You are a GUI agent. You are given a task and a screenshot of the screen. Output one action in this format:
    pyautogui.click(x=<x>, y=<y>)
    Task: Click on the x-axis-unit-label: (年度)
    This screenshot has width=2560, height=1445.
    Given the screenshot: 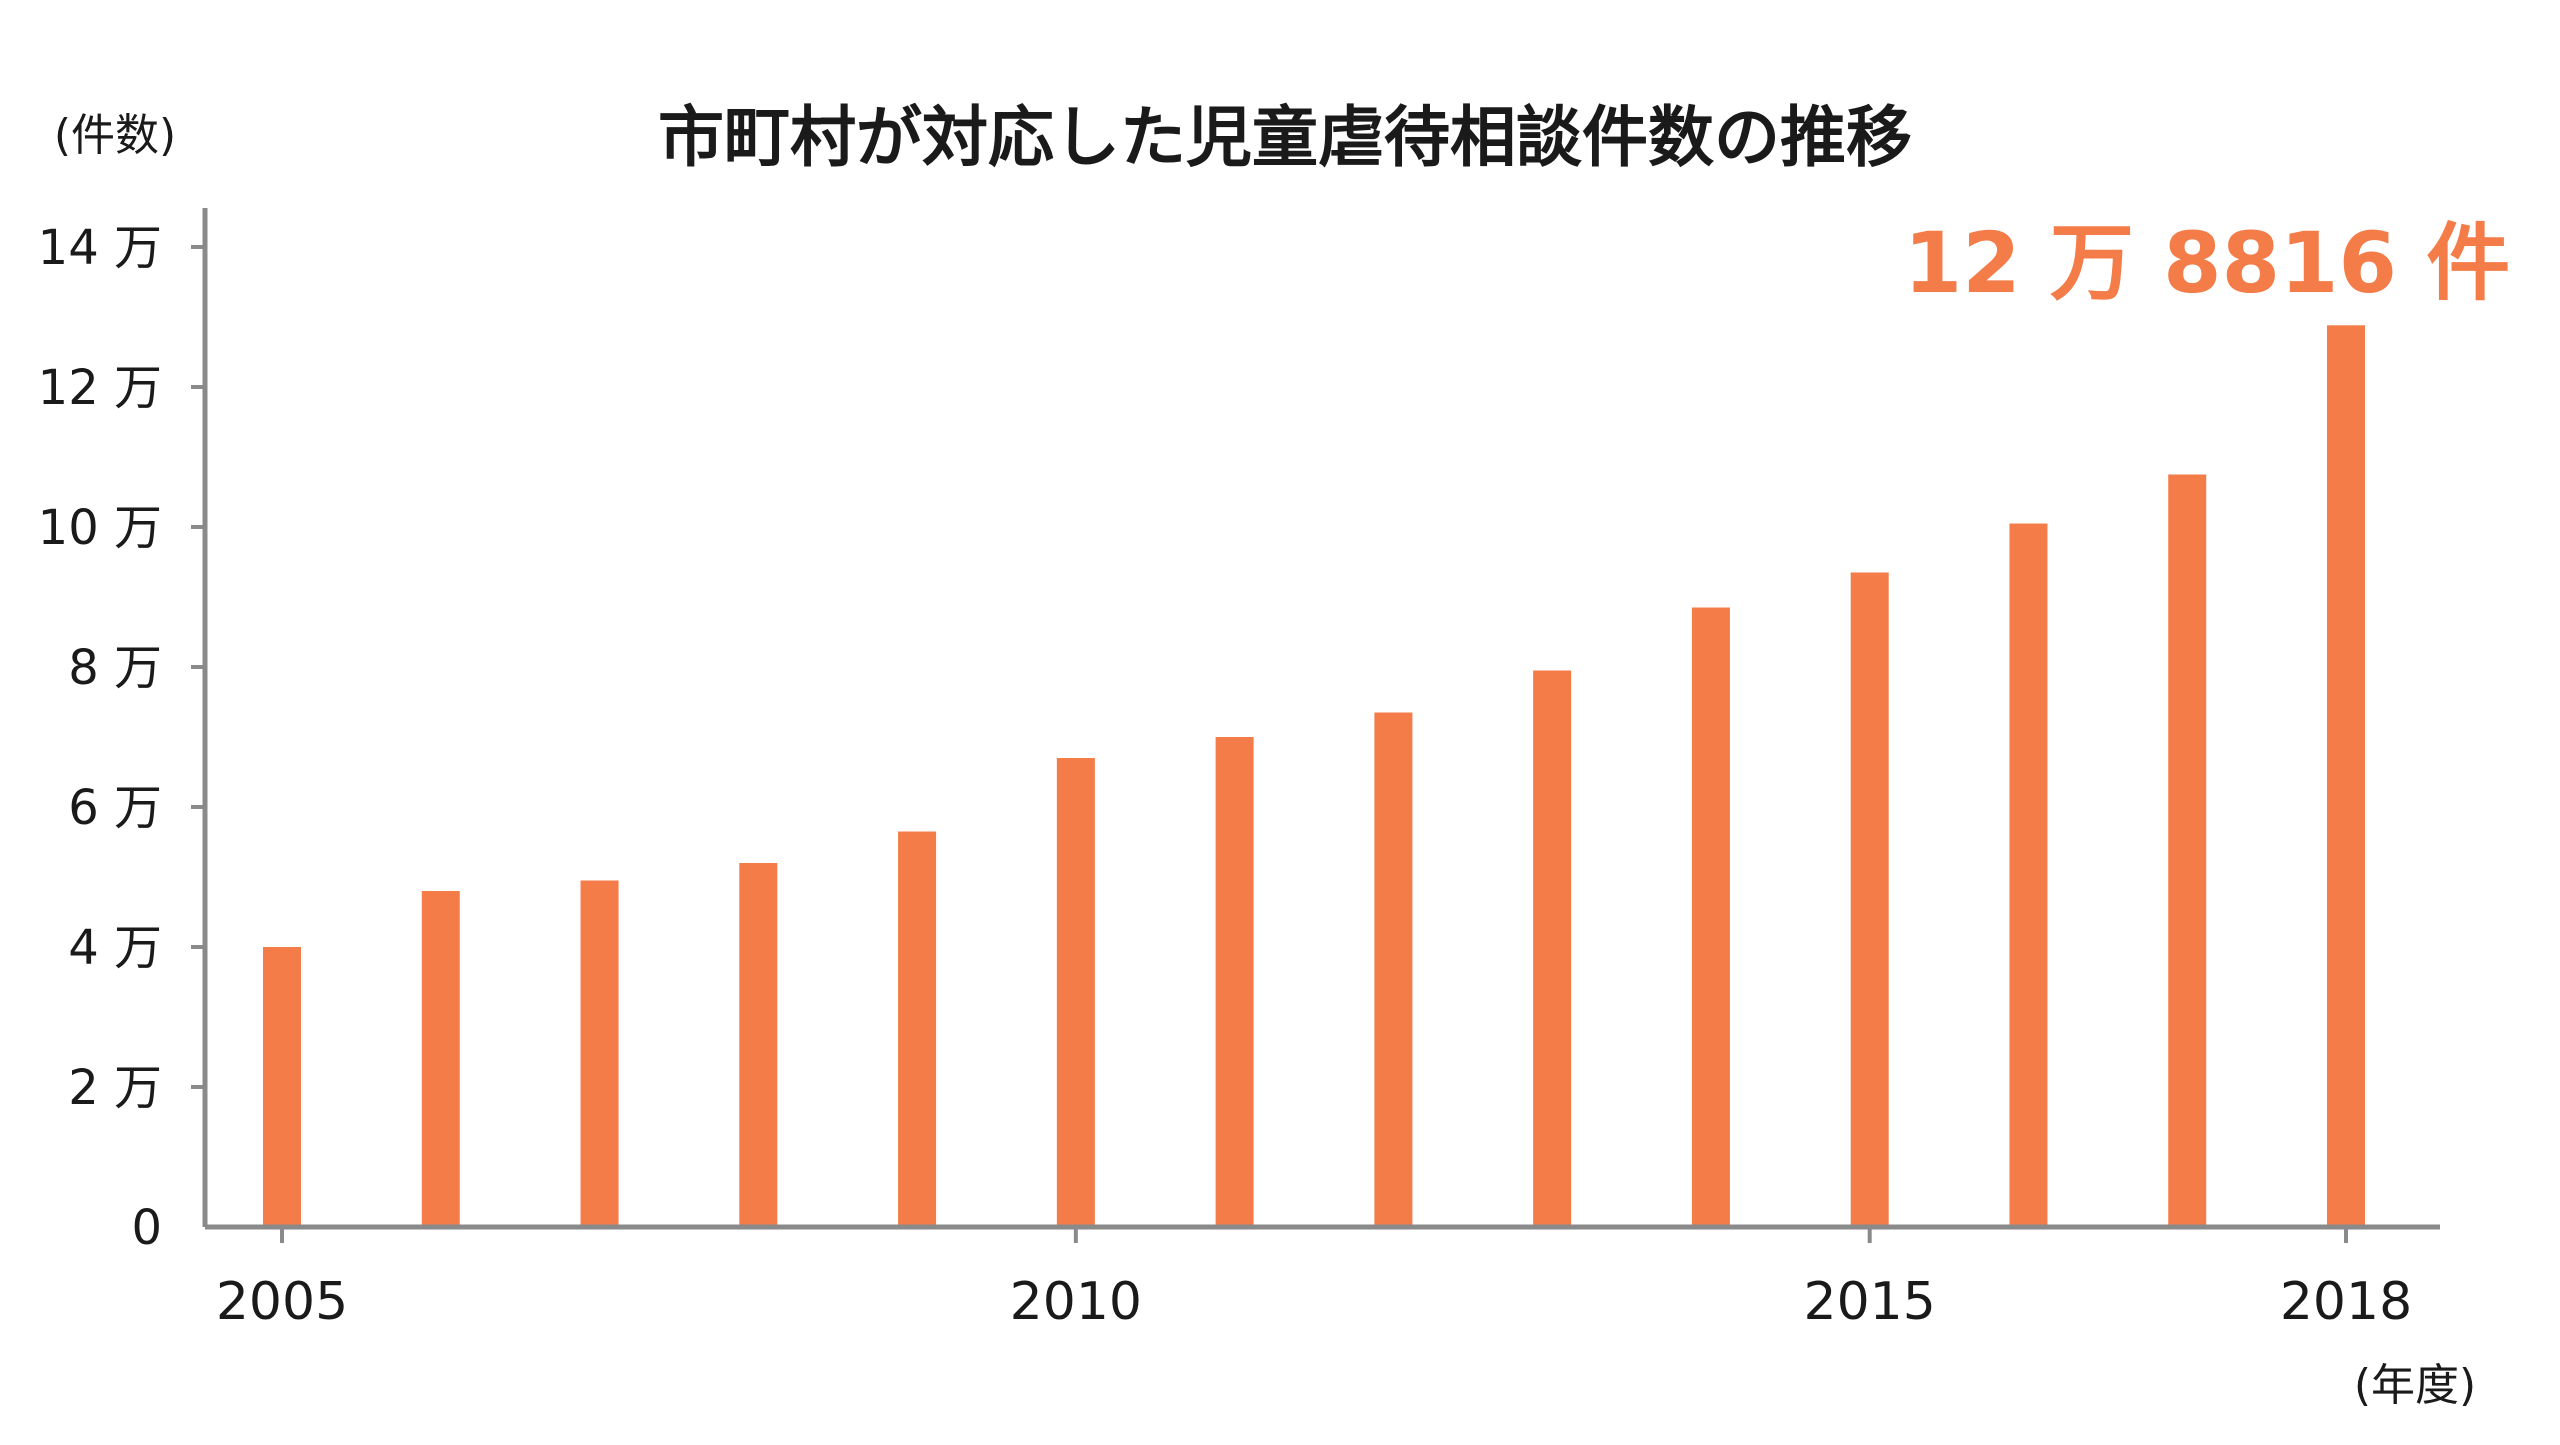 What is the action you would take?
    pyautogui.click(x=2415, y=1385)
    